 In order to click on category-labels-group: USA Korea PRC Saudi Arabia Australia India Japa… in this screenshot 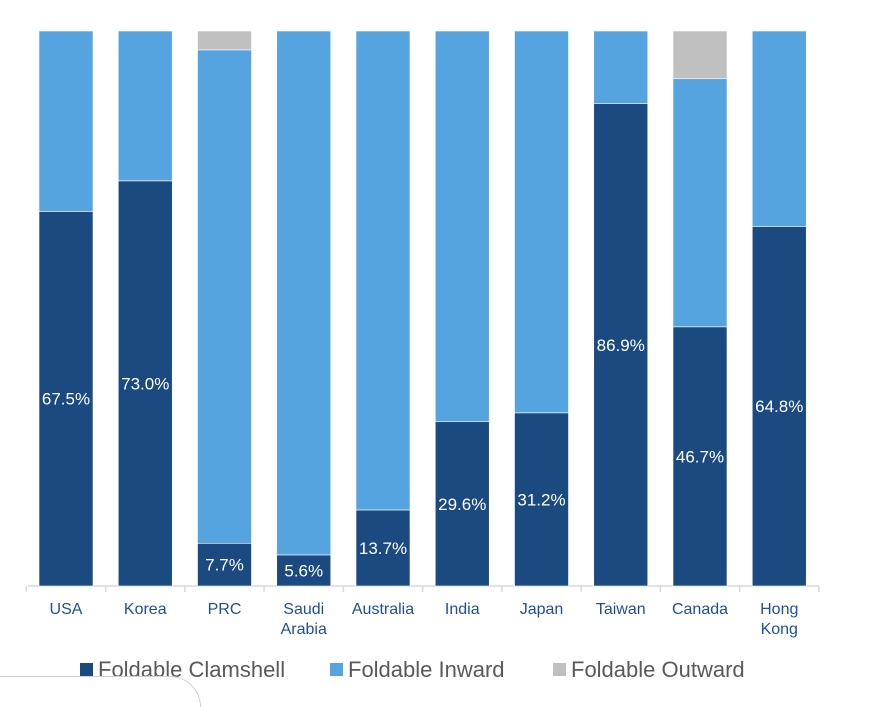, I will do `click(424, 619)`.